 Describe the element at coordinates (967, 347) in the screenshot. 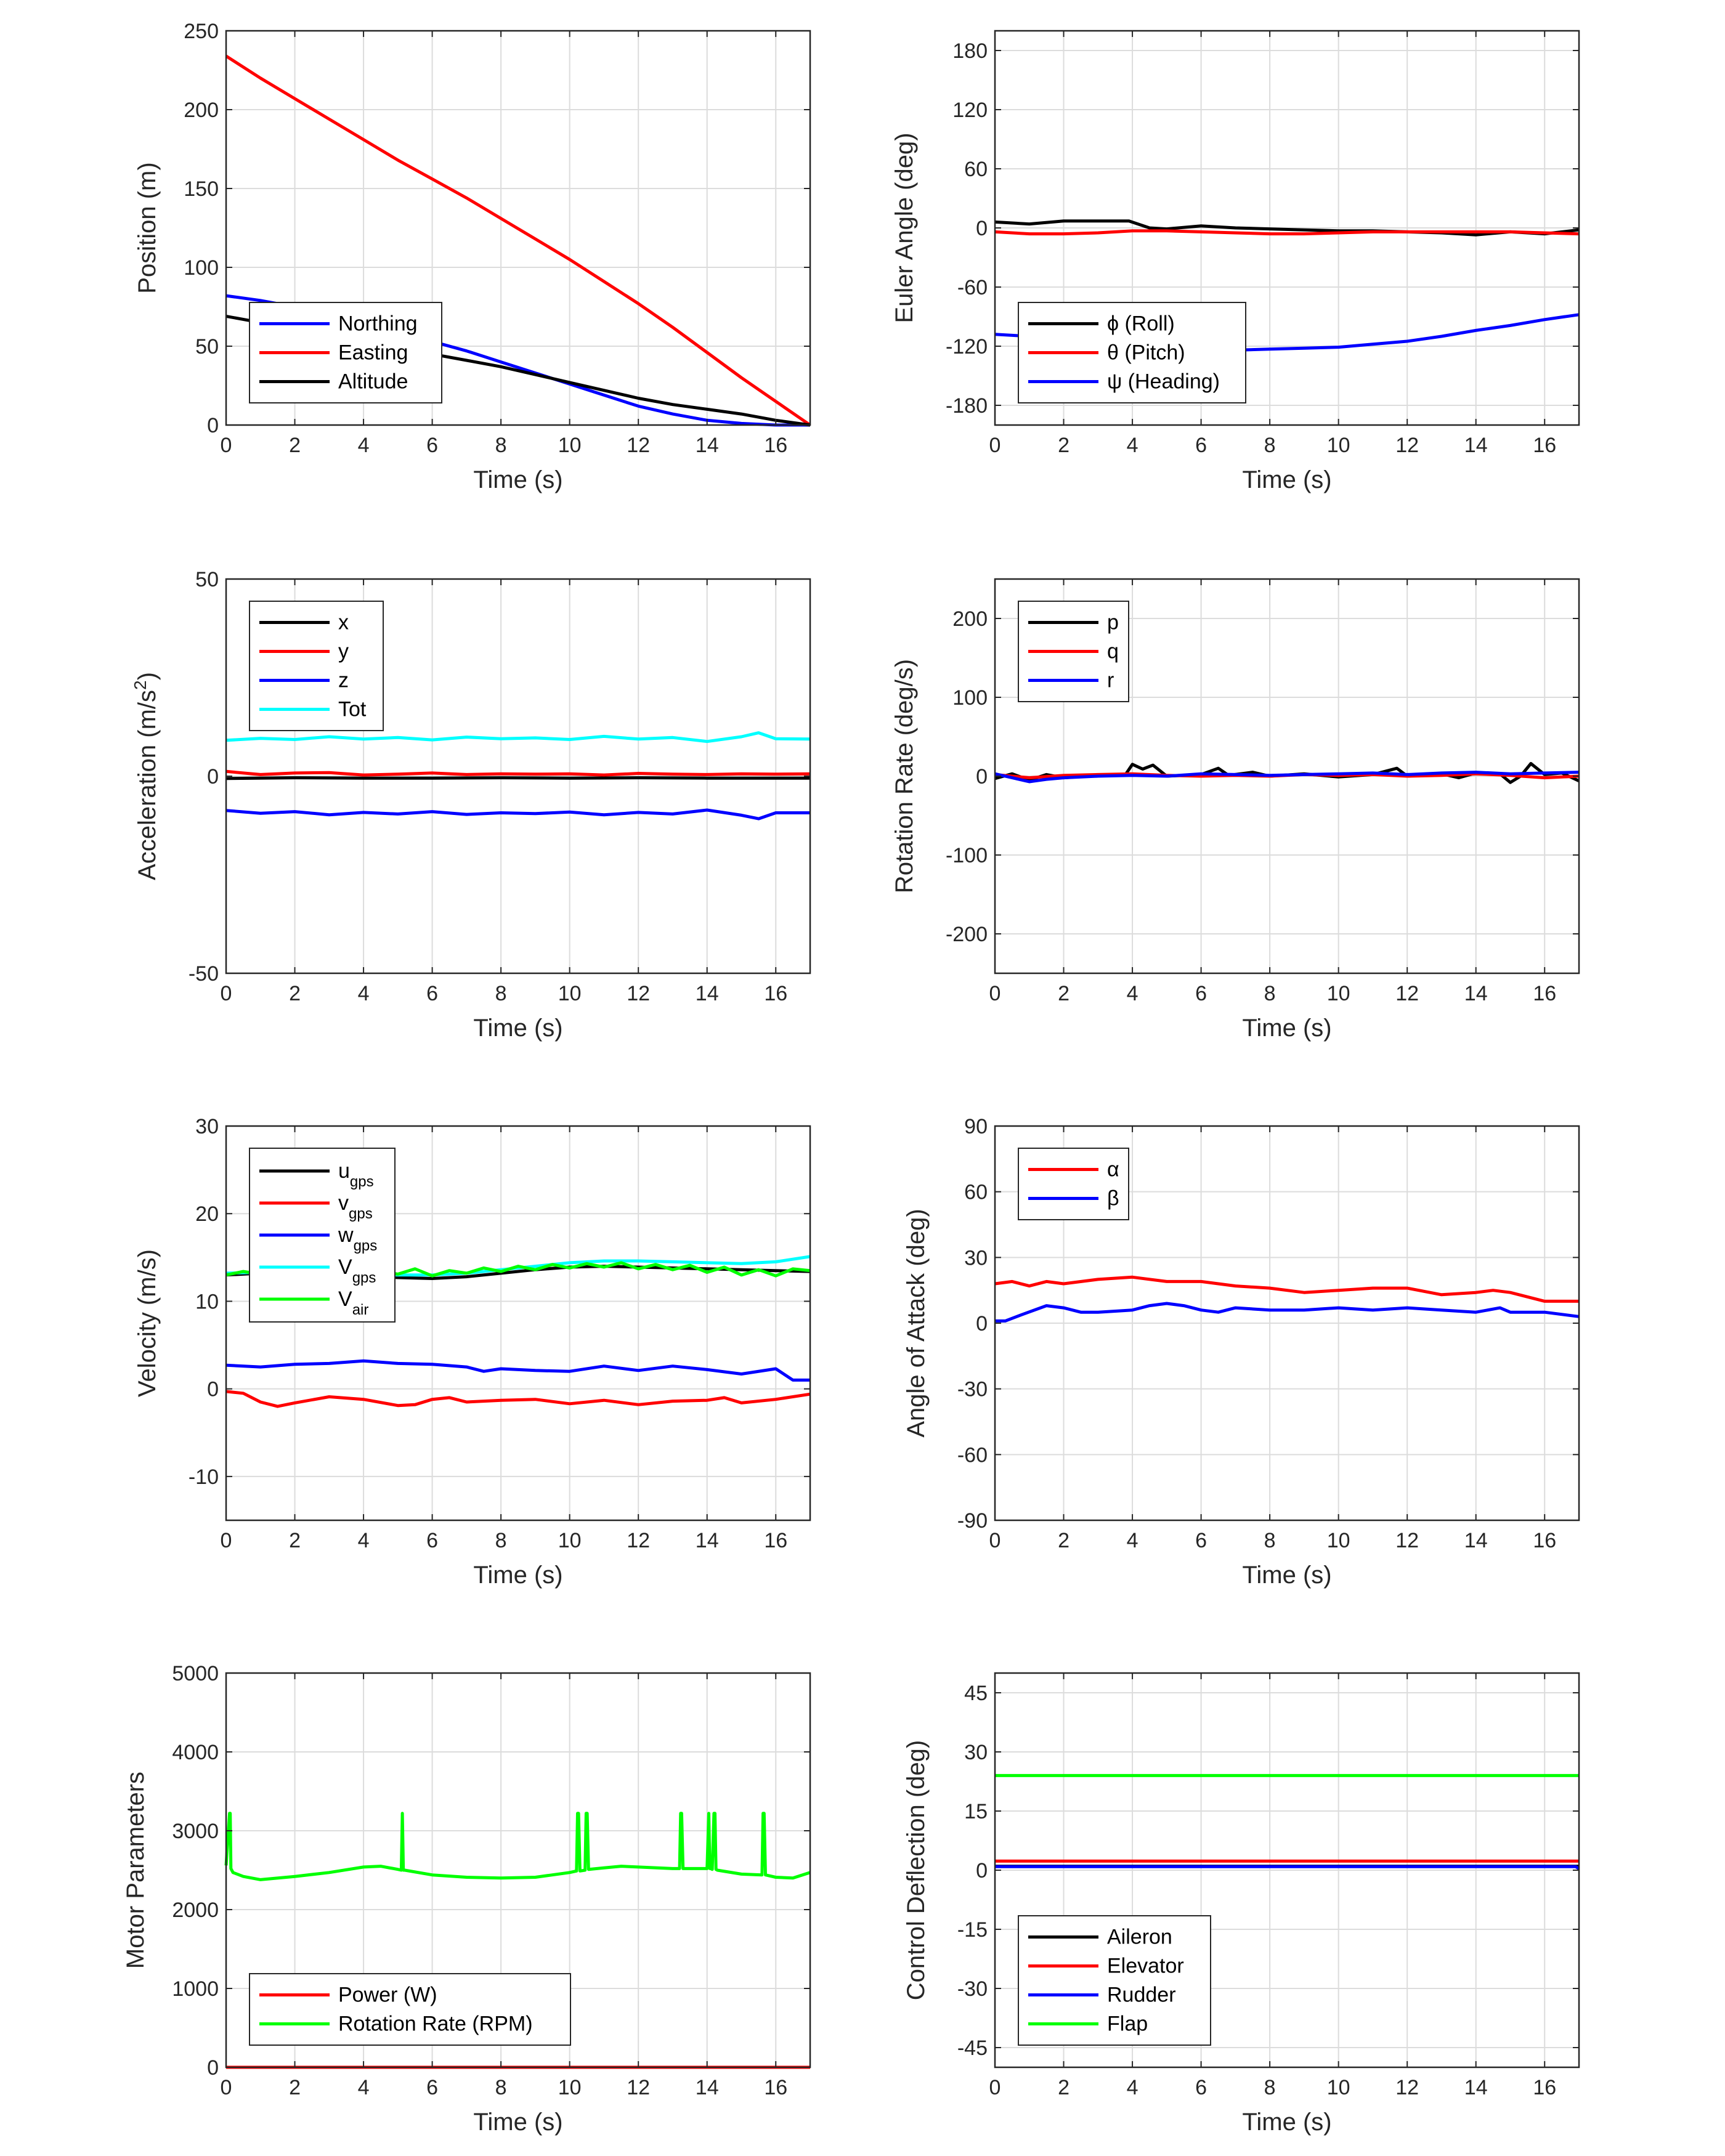

I see `y-tick-label: -120` at that location.